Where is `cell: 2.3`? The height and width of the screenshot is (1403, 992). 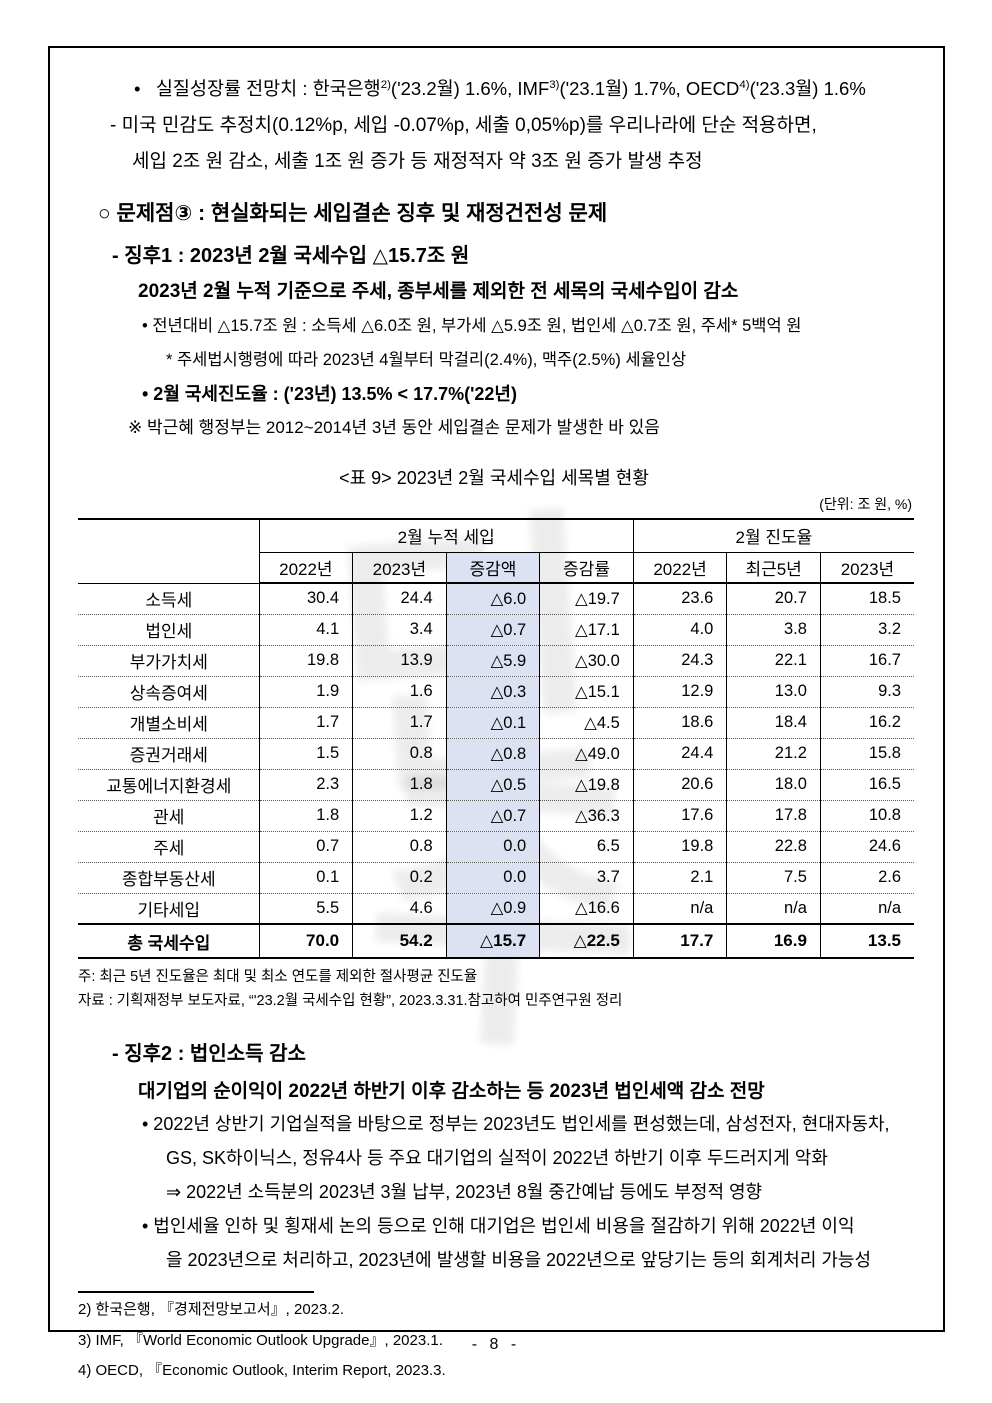 cell: 2.3 is located at coordinates (305, 784).